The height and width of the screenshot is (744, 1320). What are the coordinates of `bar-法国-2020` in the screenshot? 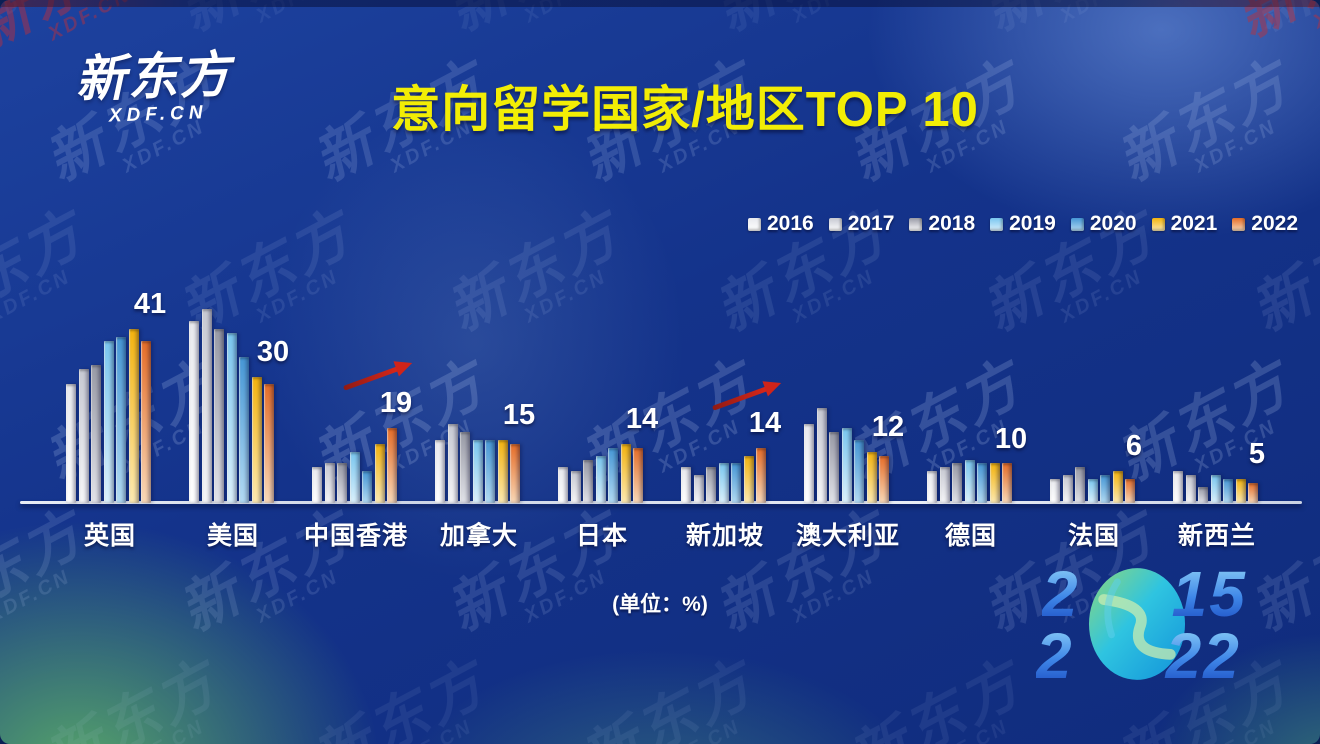 It's located at (1105, 489).